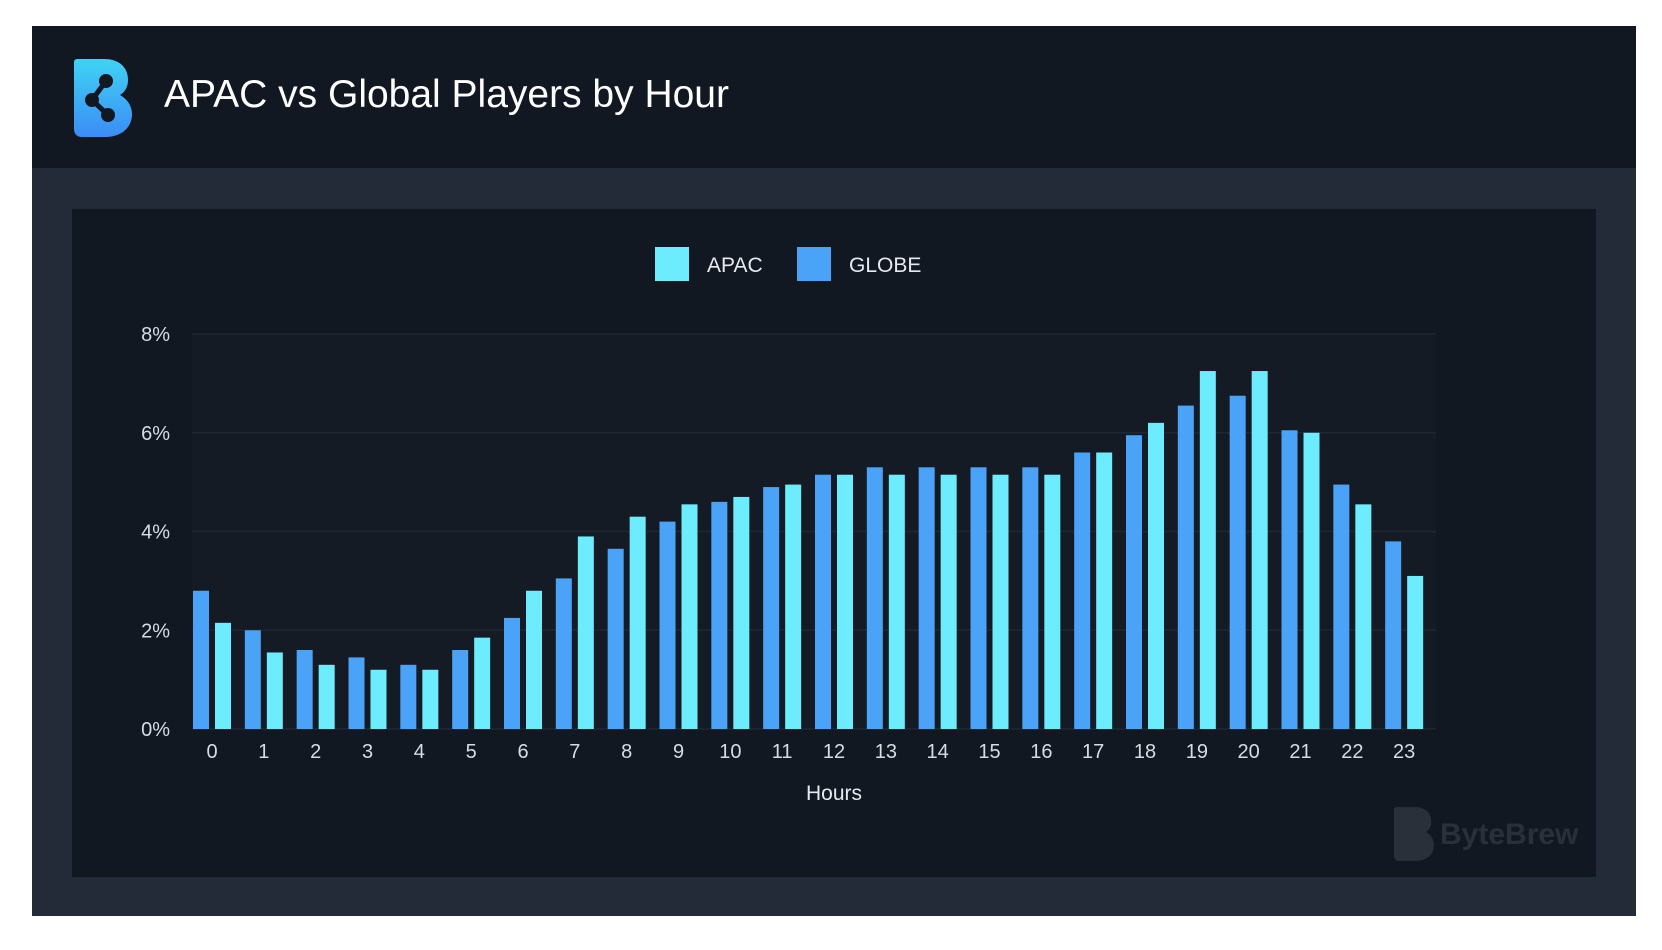  Describe the element at coordinates (678, 752) in the screenshot. I see `x-tick-label: 9` at that location.